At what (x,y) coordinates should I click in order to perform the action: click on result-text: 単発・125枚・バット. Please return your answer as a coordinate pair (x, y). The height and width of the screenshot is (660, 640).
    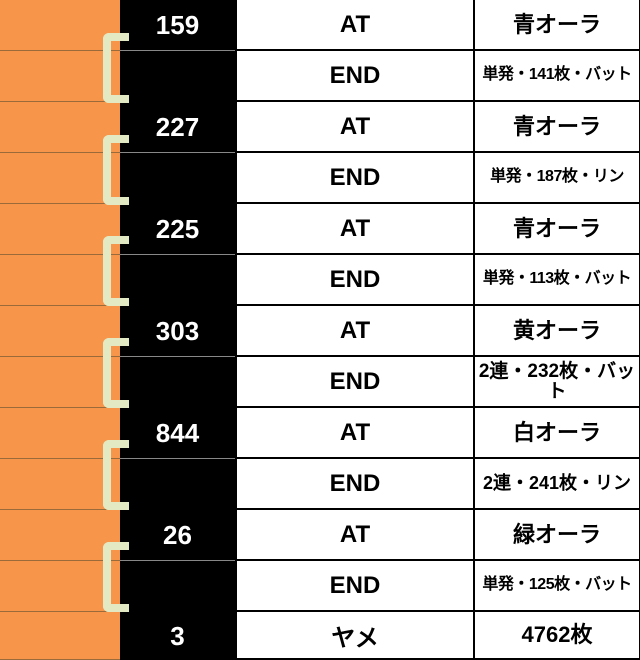
    Looking at the image, I should click on (556, 586).